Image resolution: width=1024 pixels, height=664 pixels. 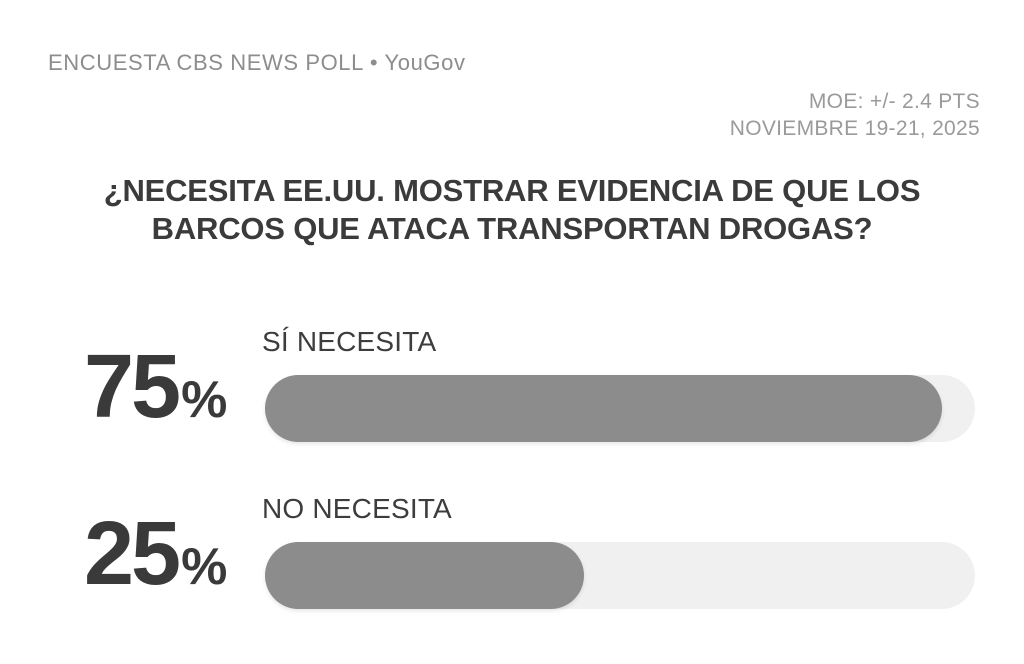 I want to click on percent-value-no: 25 %, so click(x=155, y=554).